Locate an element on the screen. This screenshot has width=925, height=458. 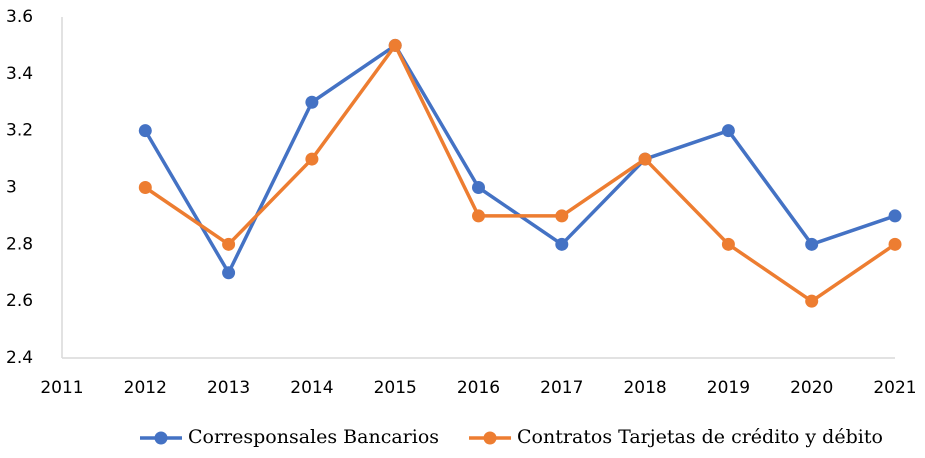
y-tick-label: 3.6 is located at coordinates (19, 17).